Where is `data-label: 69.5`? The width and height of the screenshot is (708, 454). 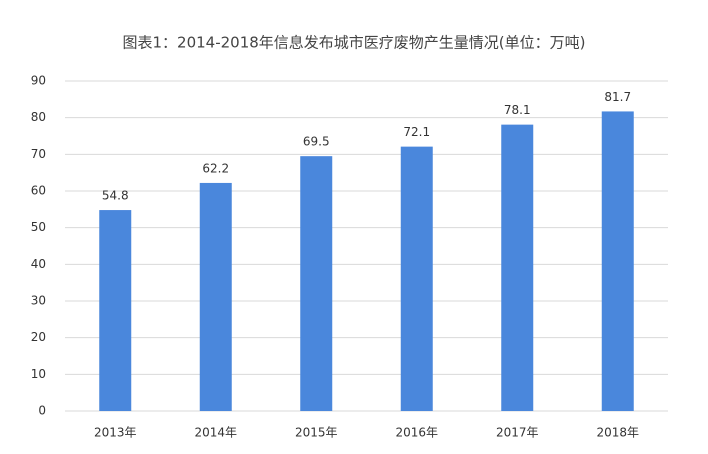
data-label: 69.5 is located at coordinates (316, 142).